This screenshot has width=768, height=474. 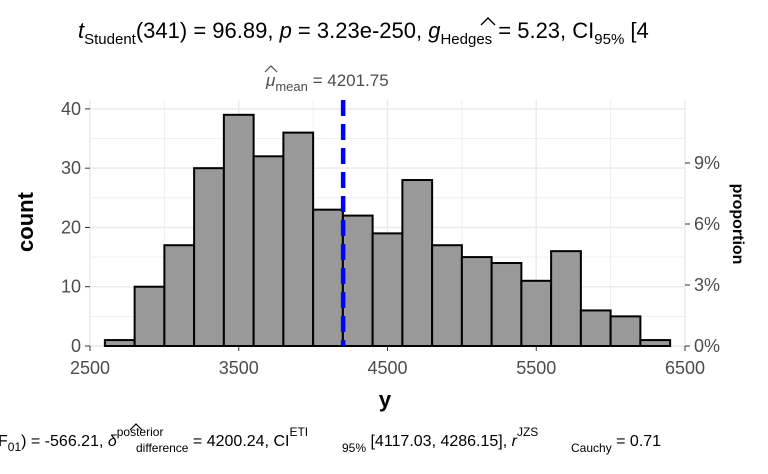 I want to click on mean-label: μmean = 4201.75, so click(x=327, y=82).